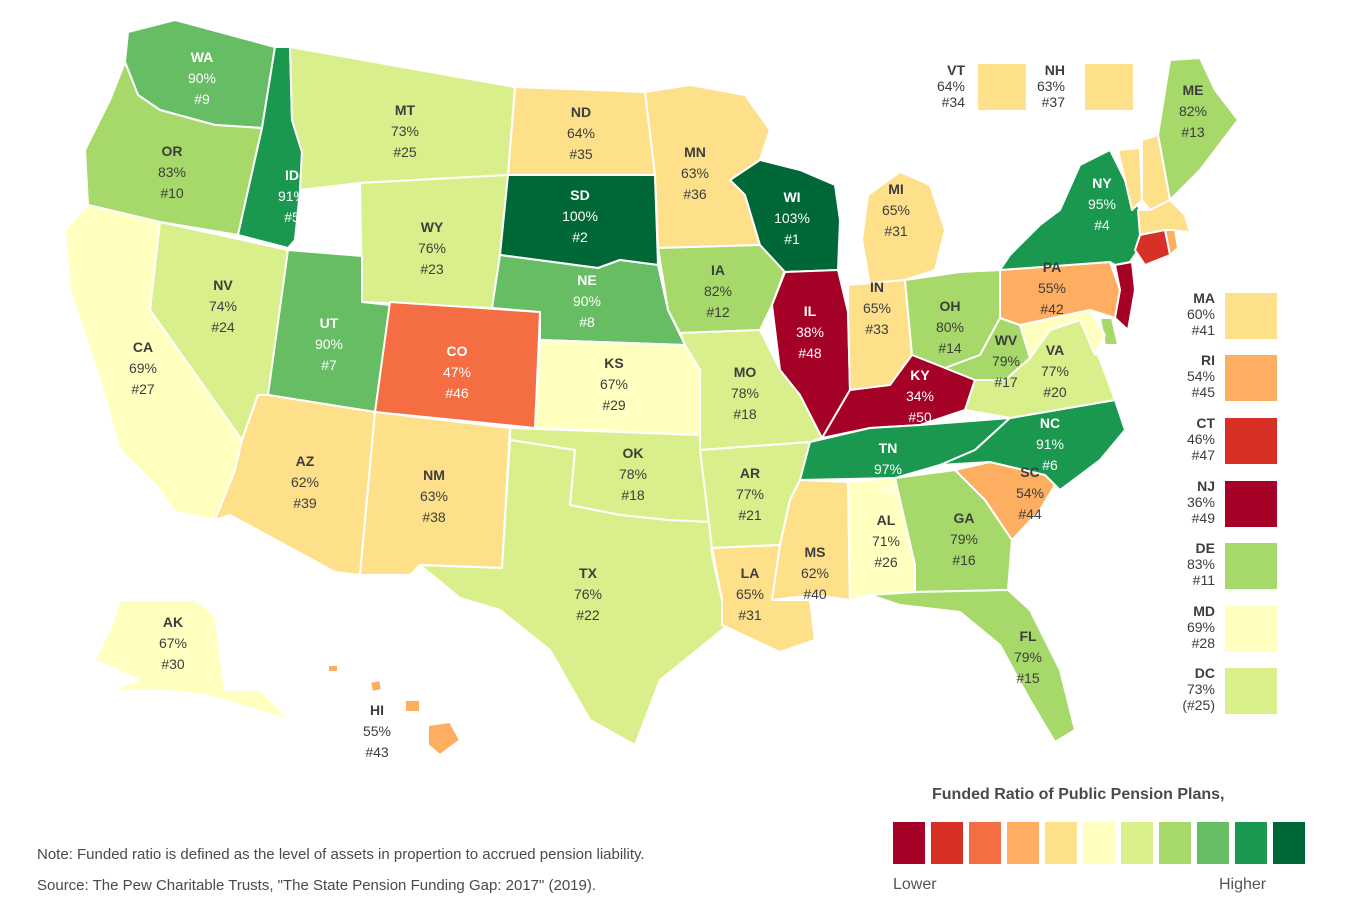  Describe the element at coordinates (1062, 334) in the screenshot. I see `state-md` at that location.